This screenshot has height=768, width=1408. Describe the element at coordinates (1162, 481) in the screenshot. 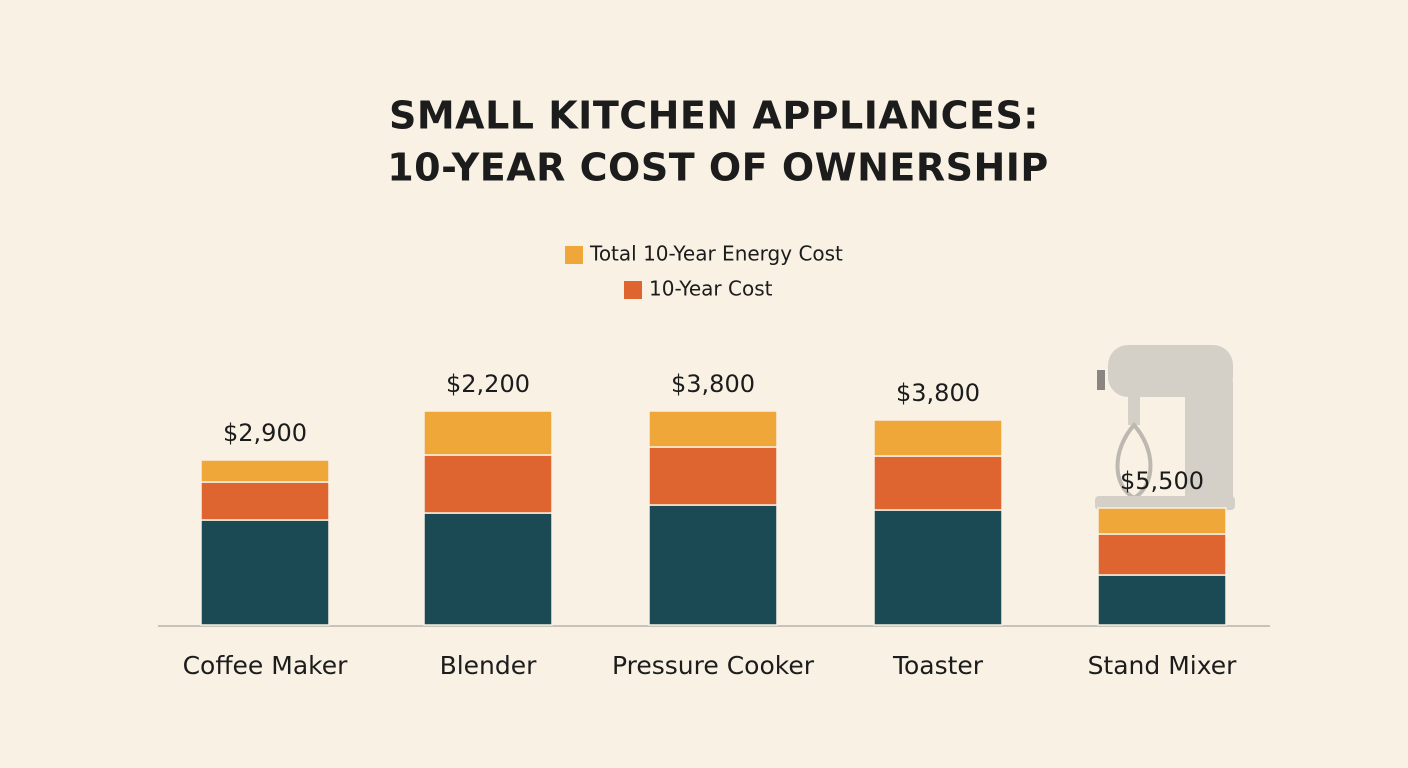

I see `total-label: $5,500` at that location.